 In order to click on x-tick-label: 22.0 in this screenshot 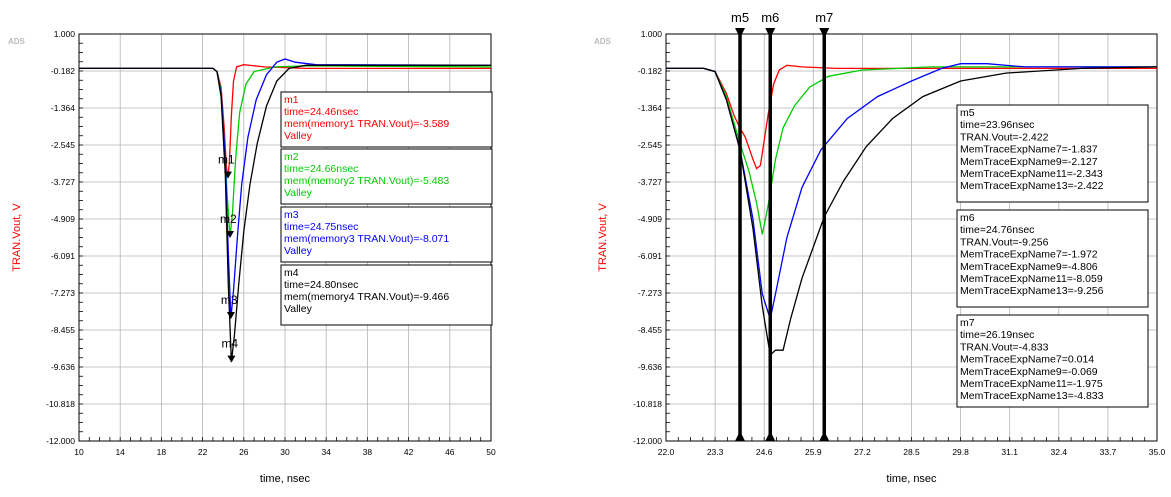, I will do `click(666, 452)`.